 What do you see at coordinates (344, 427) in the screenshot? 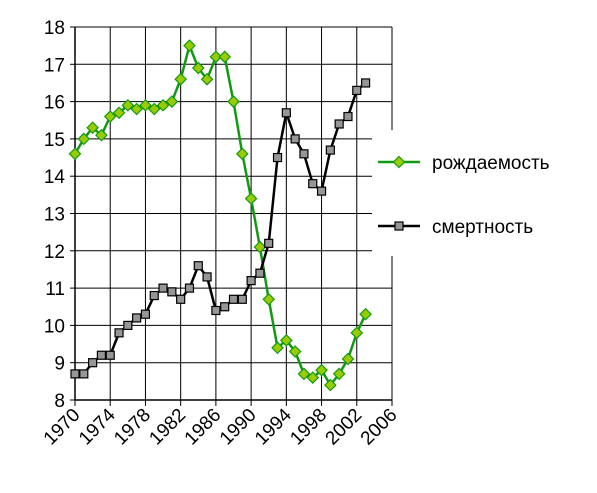
I see `x-tick-label: 2002` at bounding box center [344, 427].